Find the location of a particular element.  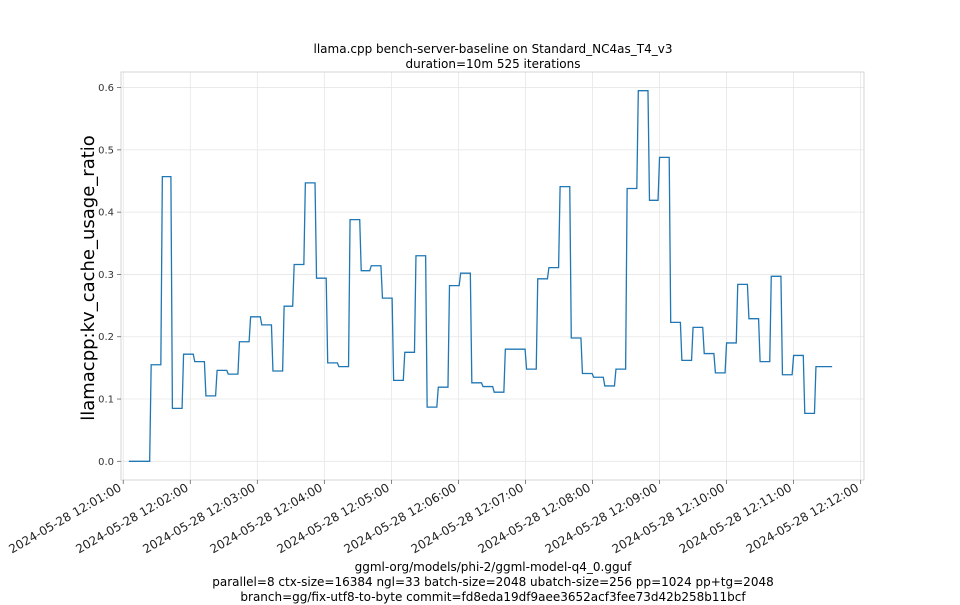

y-axis-label: llamacpp:kv_cache_usage_ratio is located at coordinates (88, 278).